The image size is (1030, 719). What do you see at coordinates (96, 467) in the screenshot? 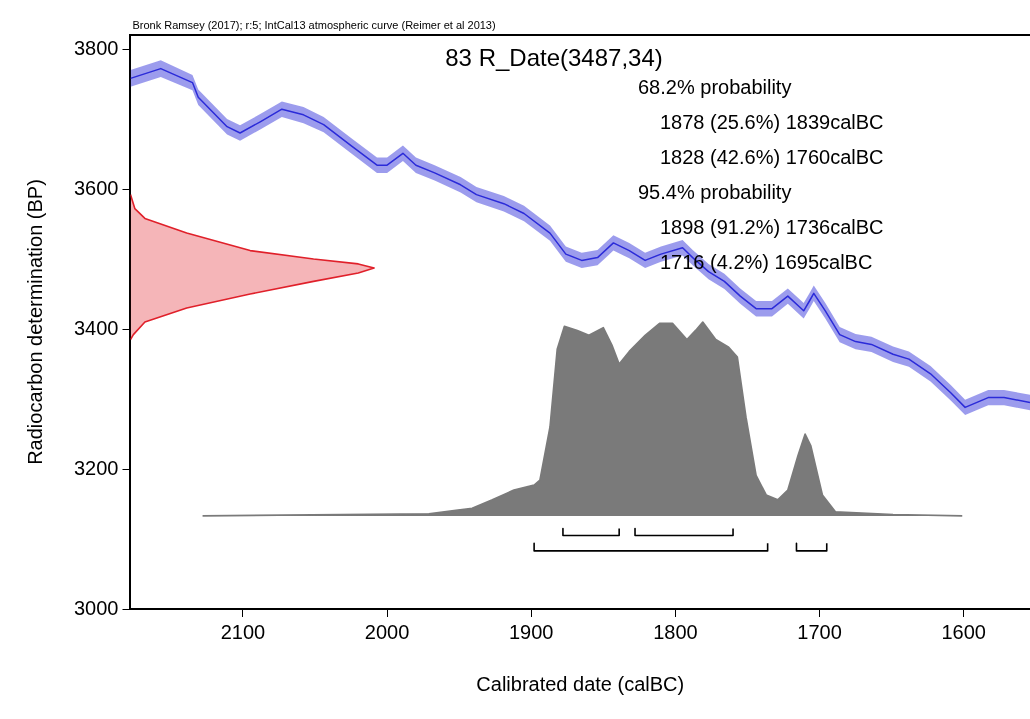
I see `y-tick-label: 3200` at bounding box center [96, 467].